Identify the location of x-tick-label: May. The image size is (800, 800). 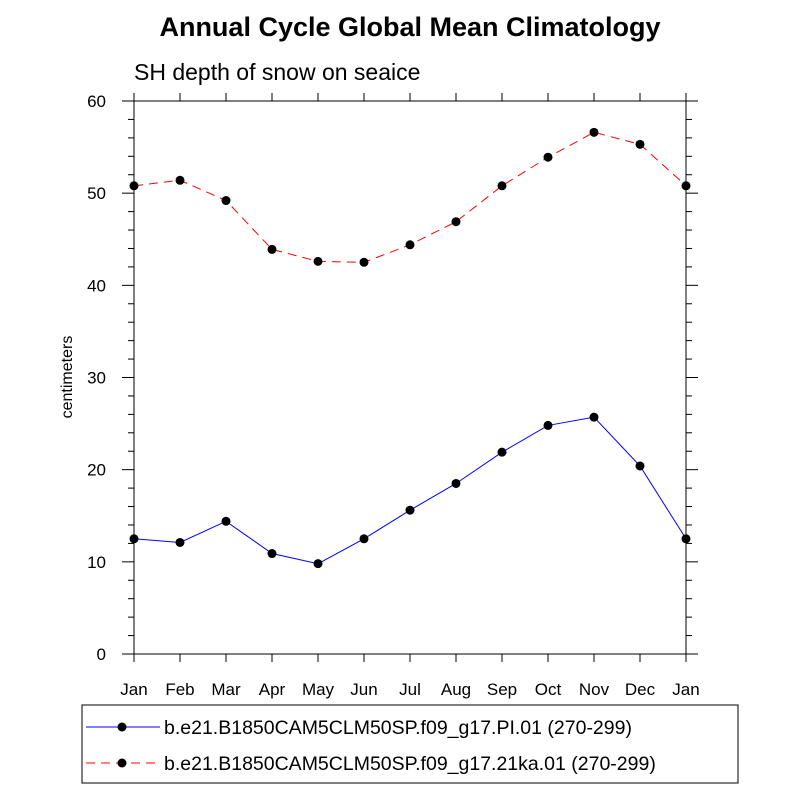
(318, 689).